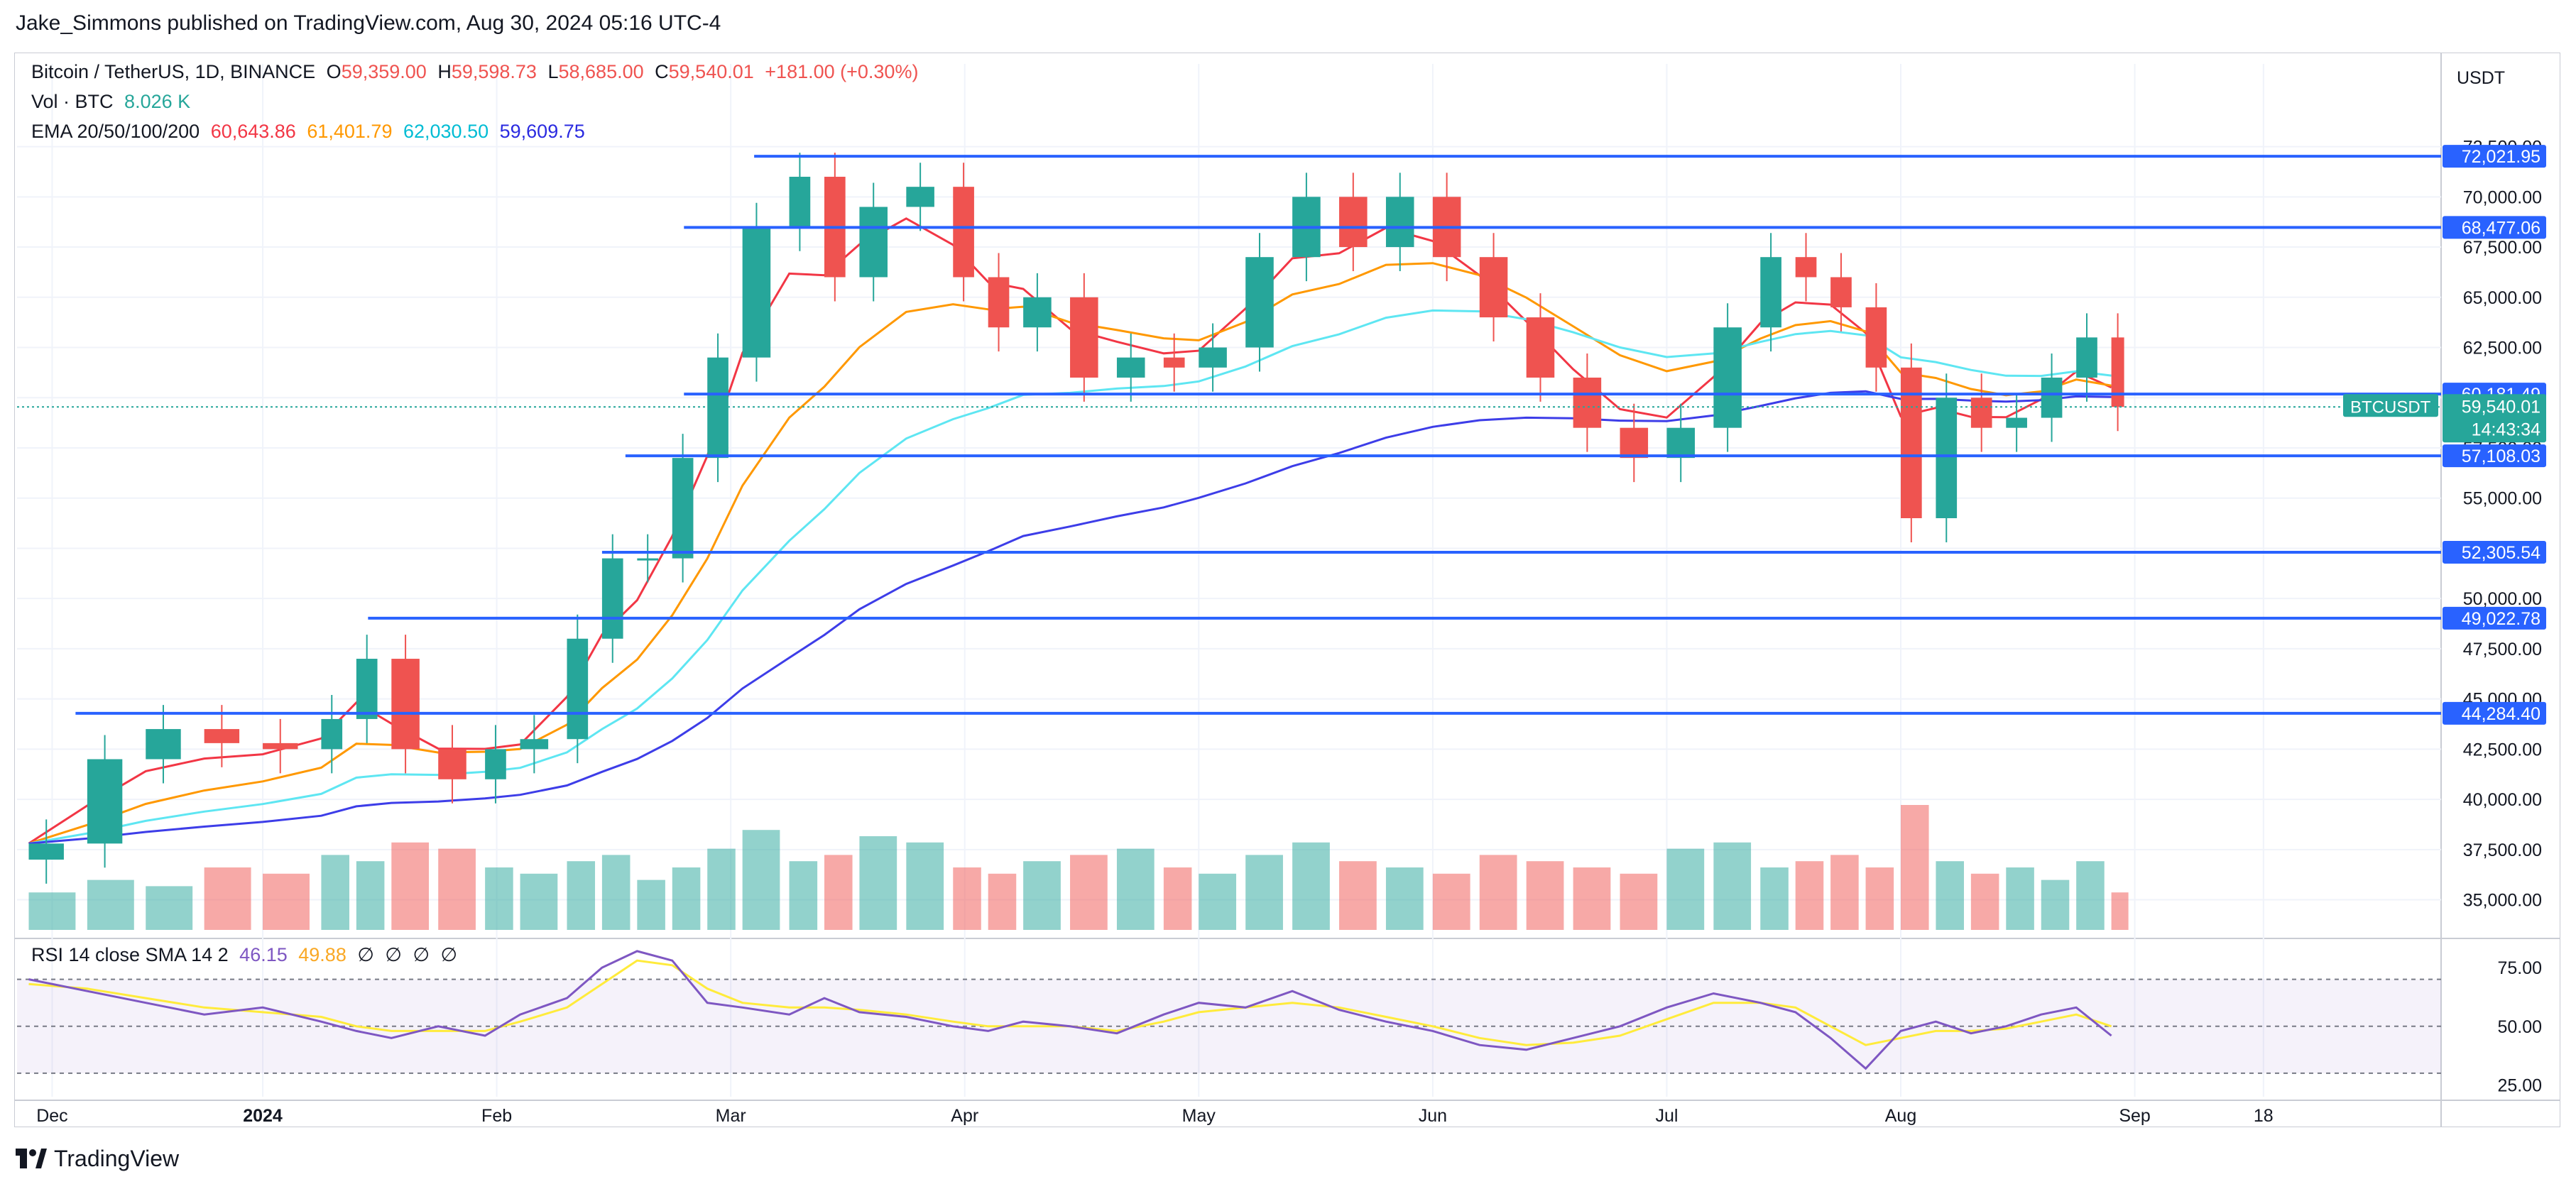  Describe the element at coordinates (446, 131) in the screenshot. I see `ema100-value: 62,030.50` at that location.